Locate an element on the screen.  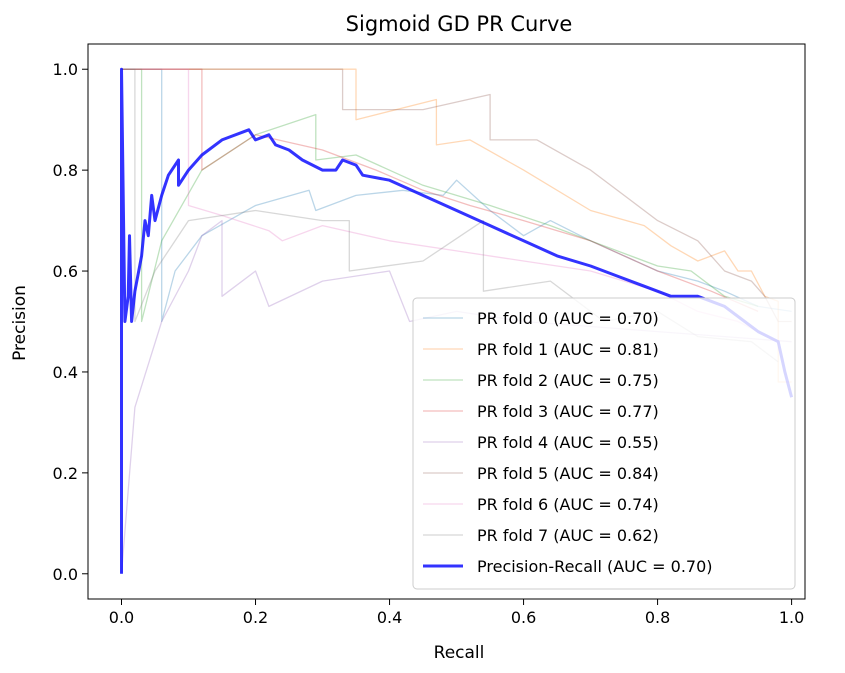
legend-entry: PR fold 1 (AUC = 0.81) is located at coordinates (568, 349).